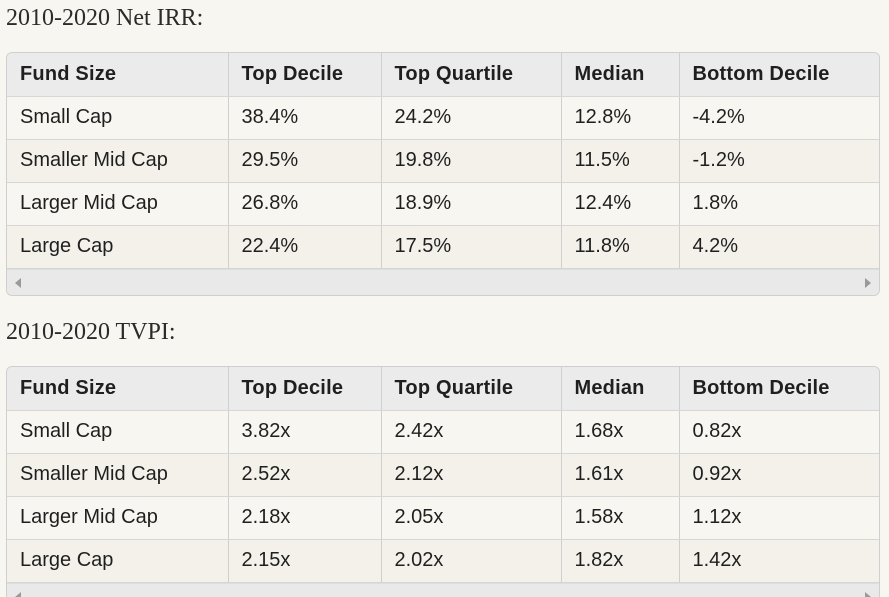 Image resolution: width=889 pixels, height=597 pixels. Describe the element at coordinates (471, 518) in the screenshot. I see `table-cell: 2.05x` at that location.